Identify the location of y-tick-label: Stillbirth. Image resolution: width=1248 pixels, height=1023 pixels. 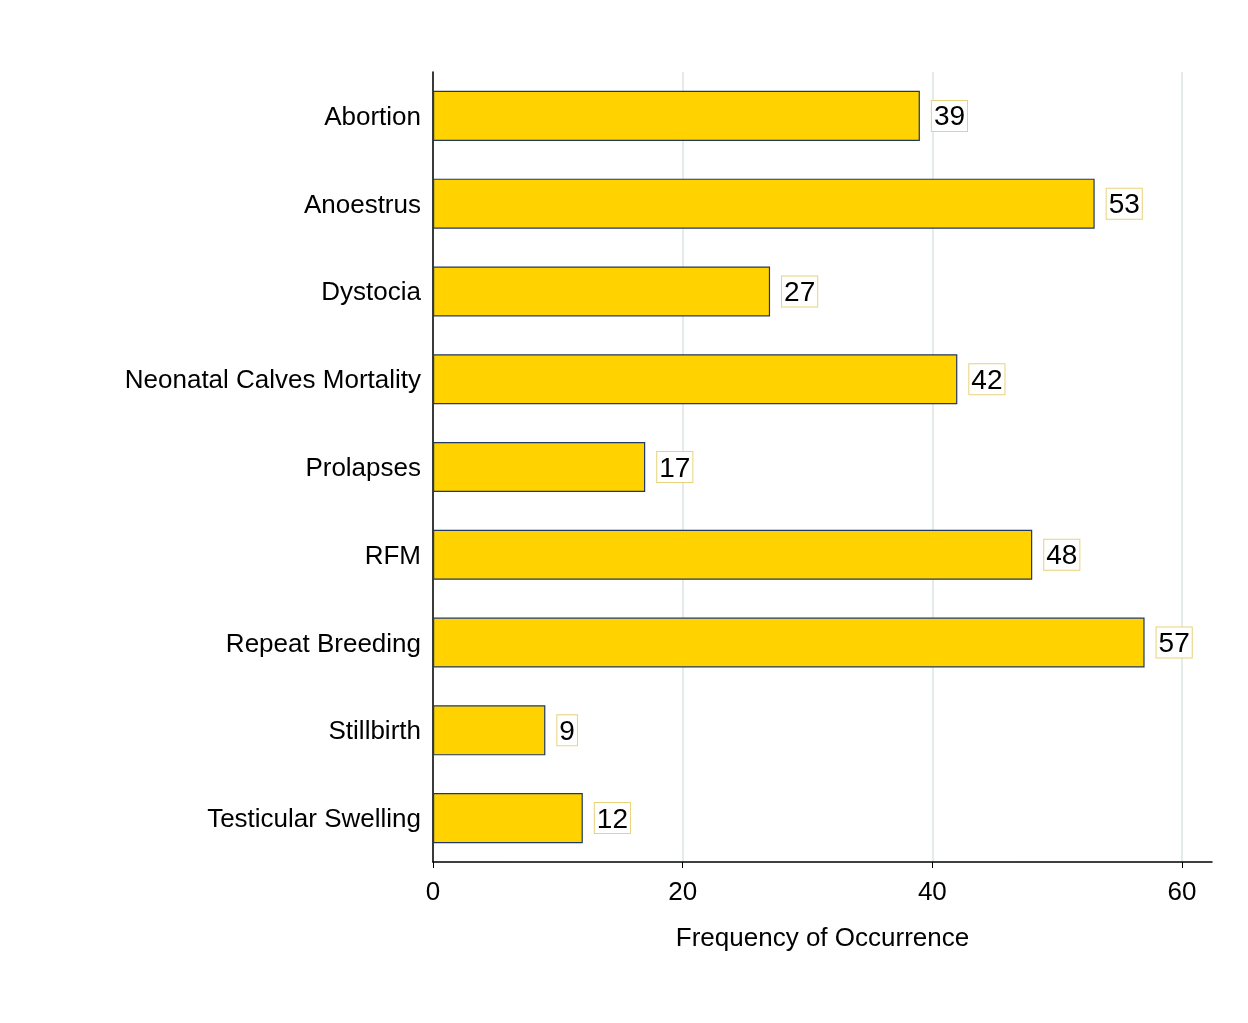
(374, 730).